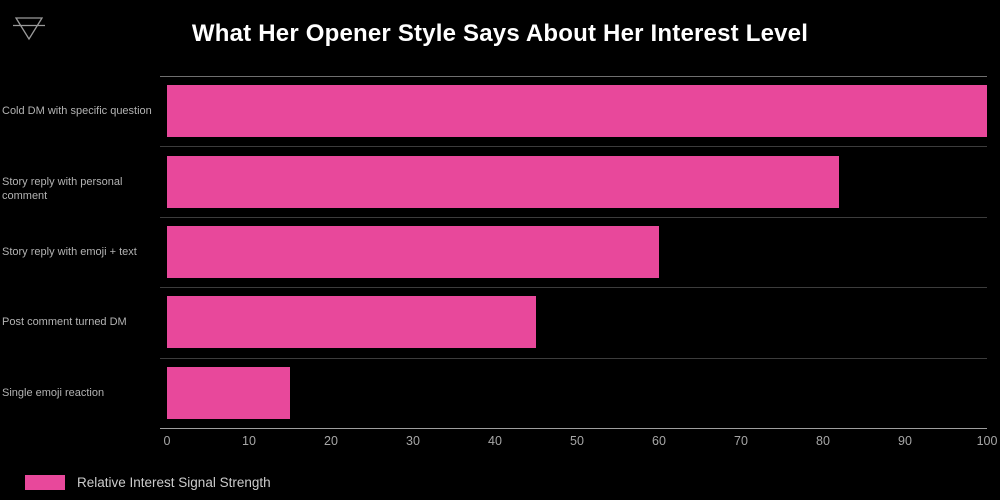 The image size is (1000, 500). Describe the element at coordinates (53, 392) in the screenshot. I see `category-label-4: Single emoji reaction` at that location.